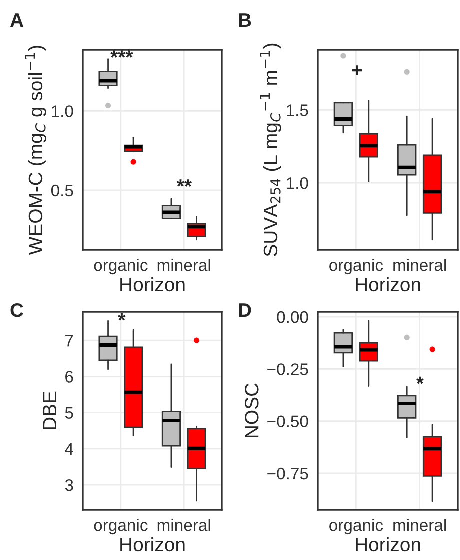 Image resolution: width=460 pixels, height=560 pixels. Describe the element at coordinates (35, 151) in the screenshot. I see `y-axis-title: WEOM-C (mg$_{C}$ g soil$^{−1}$)` at that location.